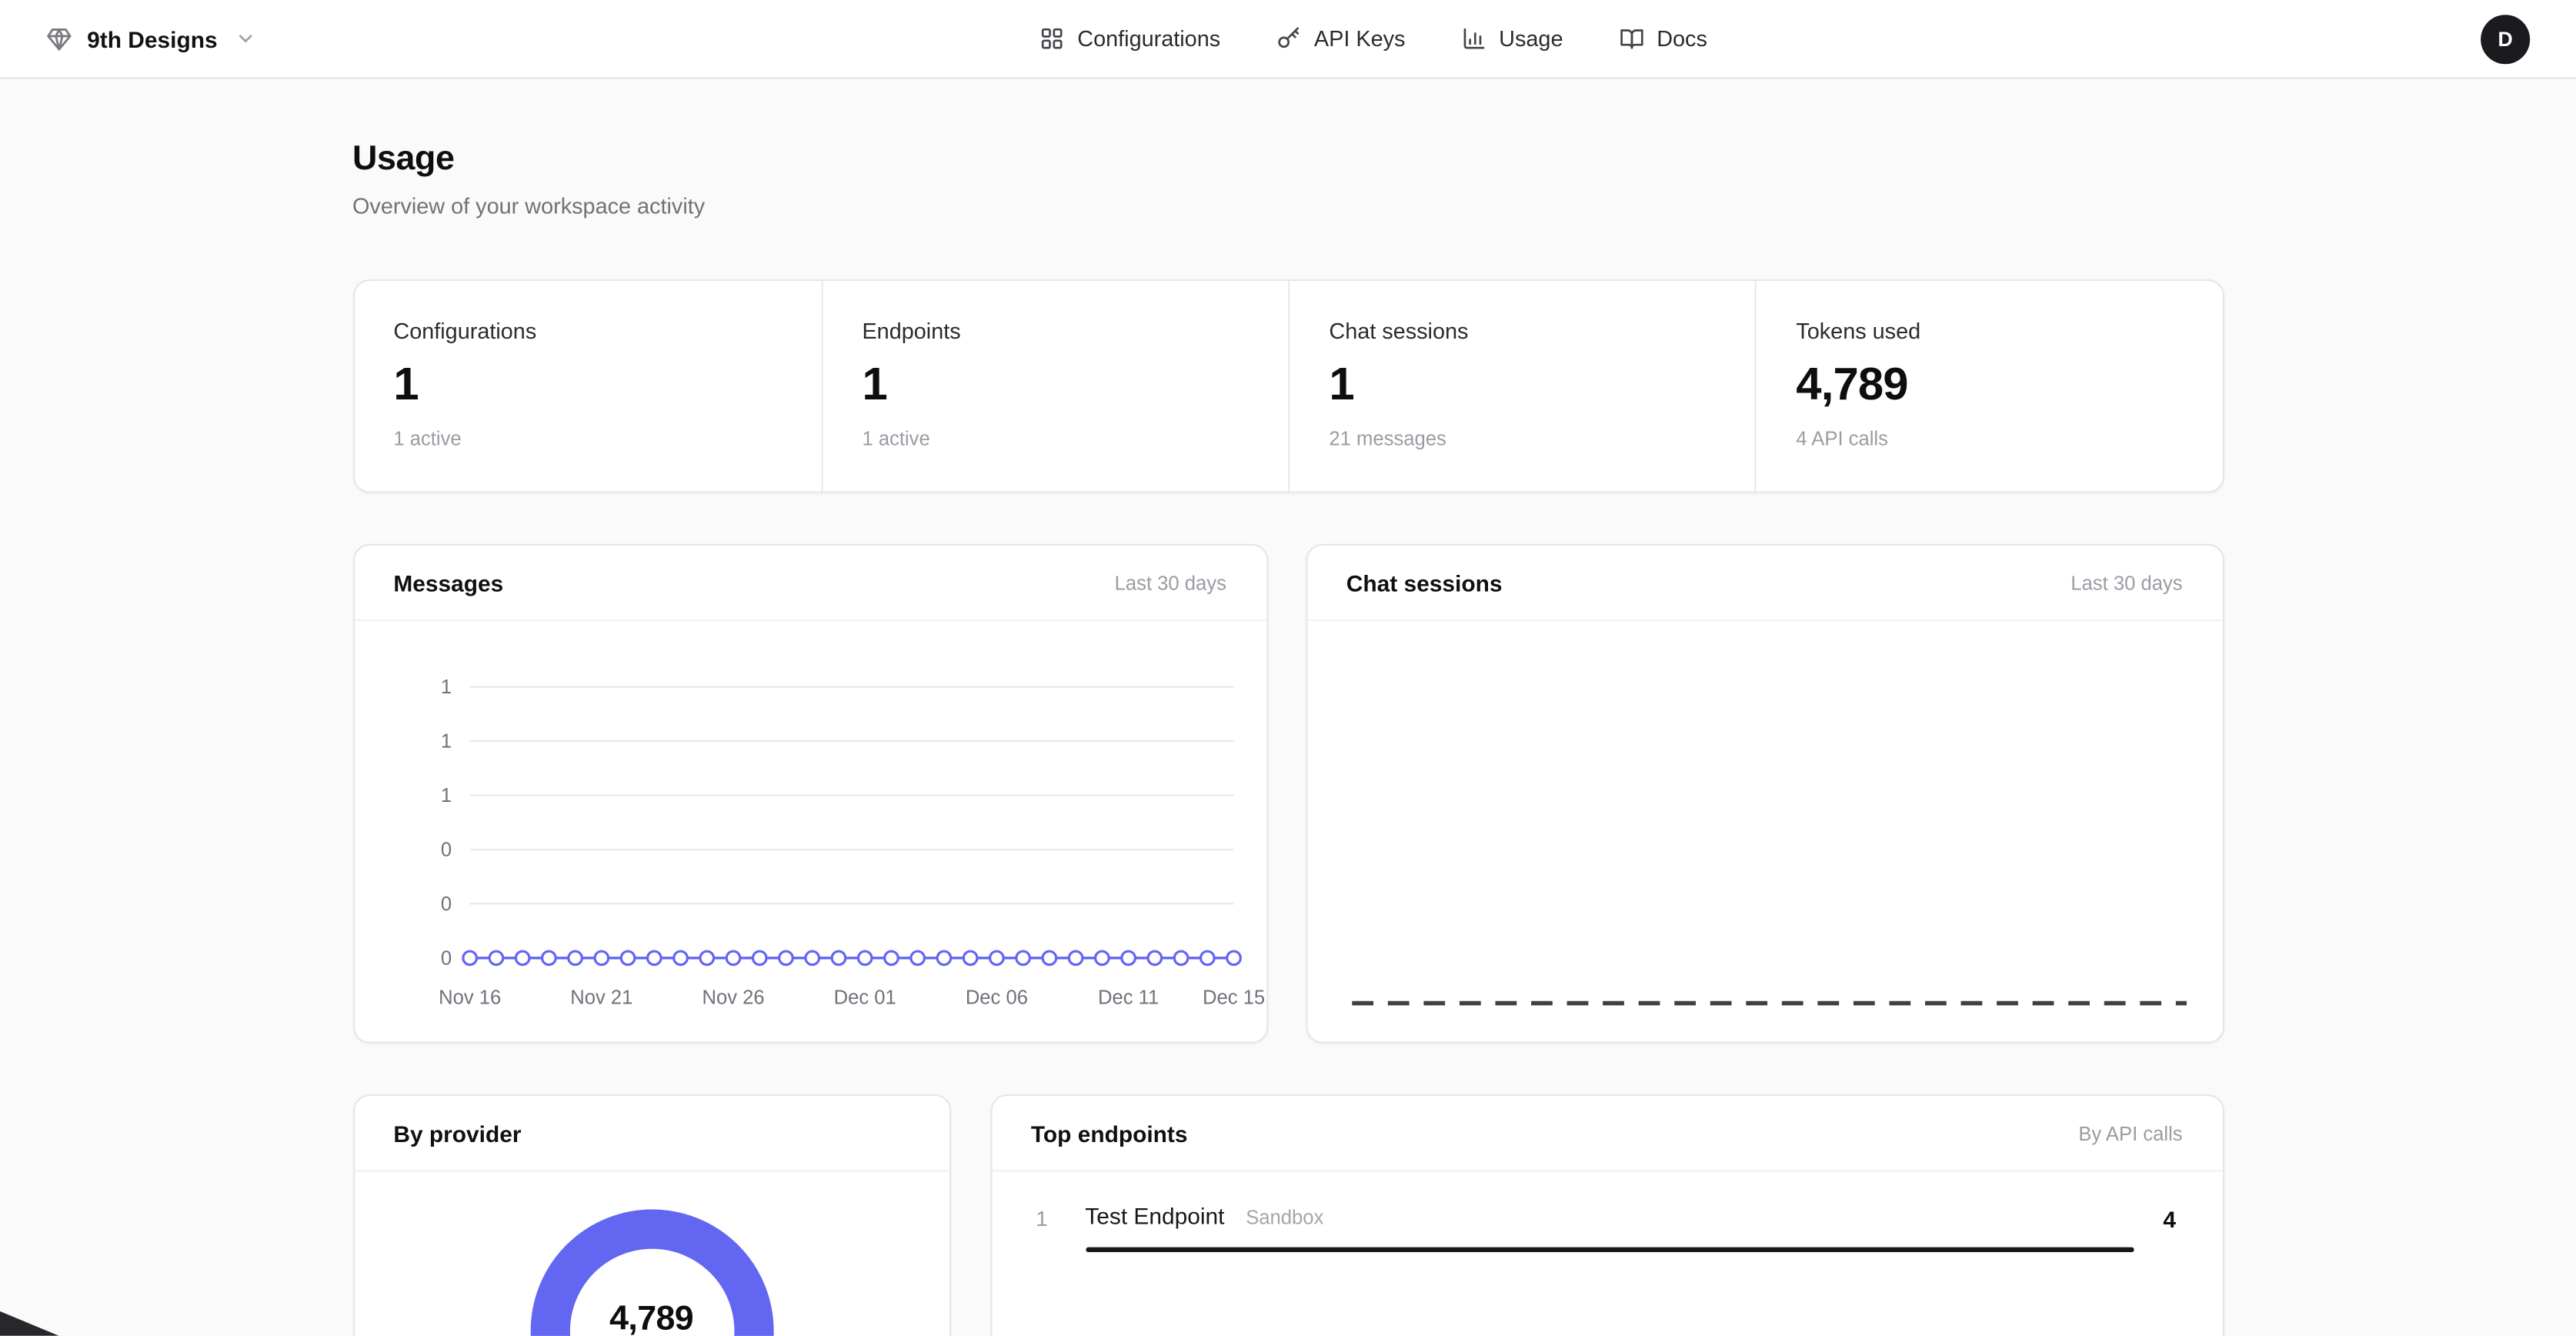 The image size is (2576, 1336). What do you see at coordinates (1521, 386) in the screenshot?
I see `stat-chat-sessions: Chat sessions 1 21 messages` at bounding box center [1521, 386].